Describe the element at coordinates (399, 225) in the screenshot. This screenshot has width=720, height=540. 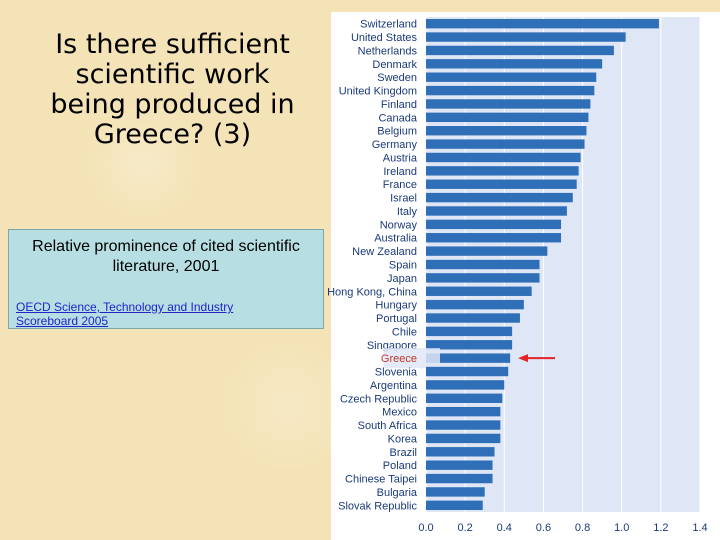
I see `category-label: Norway` at that location.